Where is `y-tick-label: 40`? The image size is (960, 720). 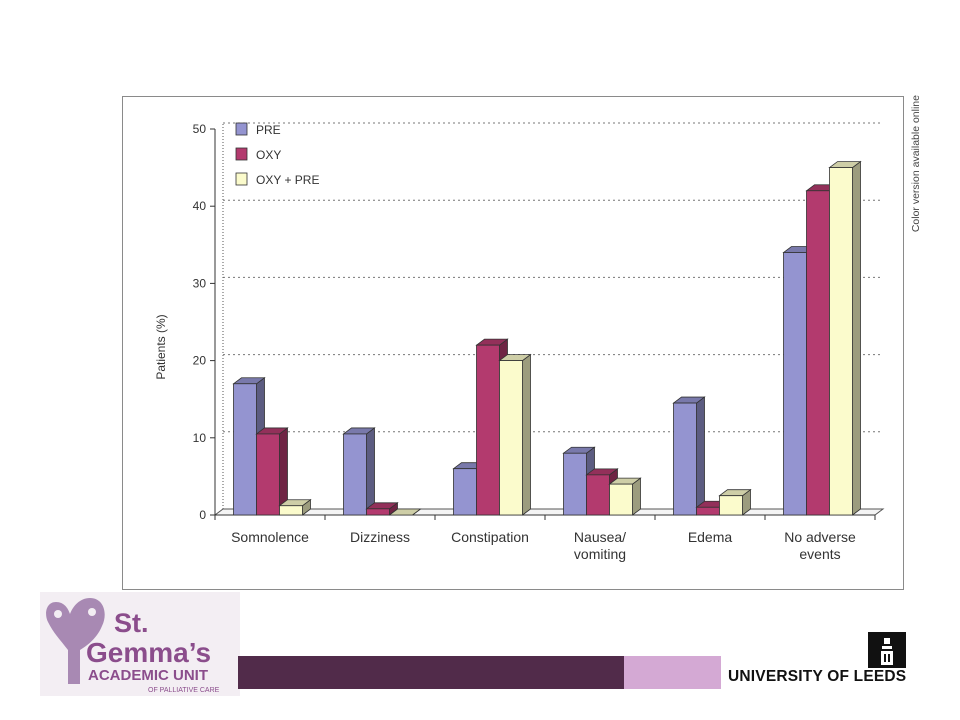
y-tick-label: 40 is located at coordinates (200, 206).